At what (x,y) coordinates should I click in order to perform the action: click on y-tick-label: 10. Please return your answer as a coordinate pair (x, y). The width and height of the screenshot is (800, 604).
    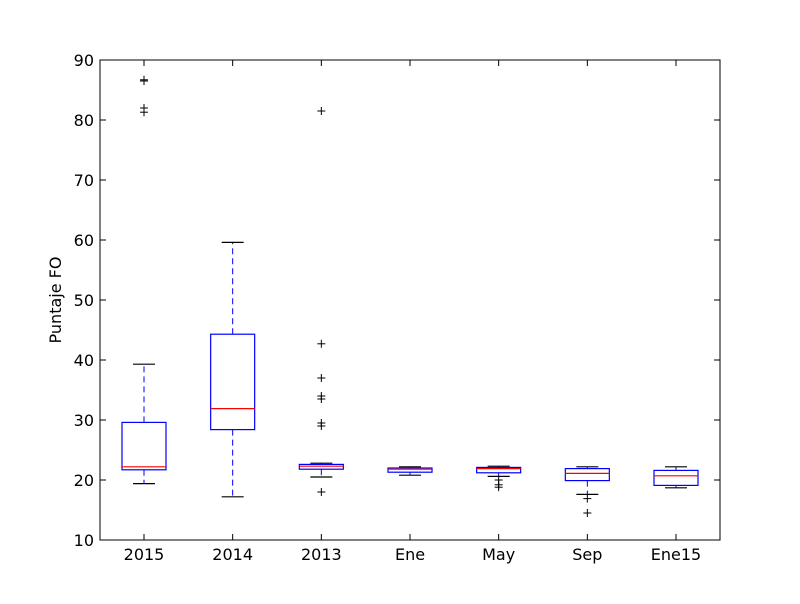
    Looking at the image, I should click on (84, 540).